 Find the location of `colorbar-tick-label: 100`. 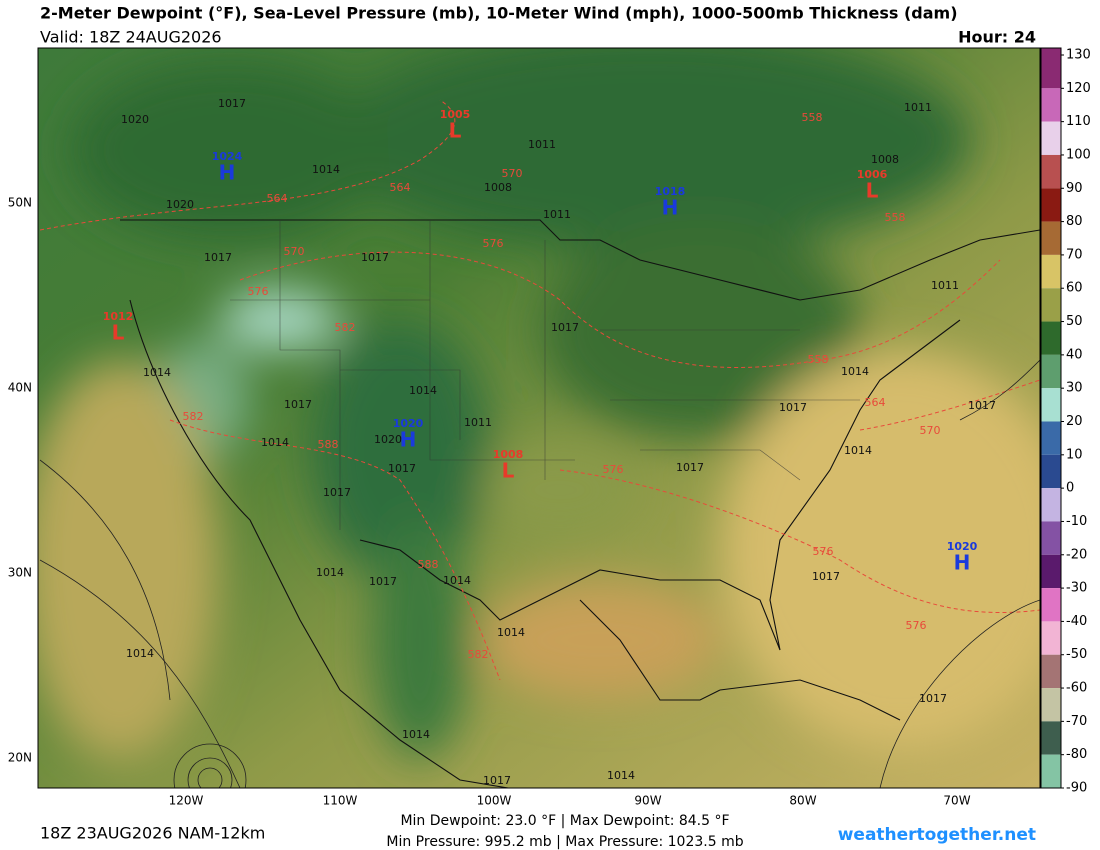

colorbar-tick-label: 100 is located at coordinates (1078, 154).